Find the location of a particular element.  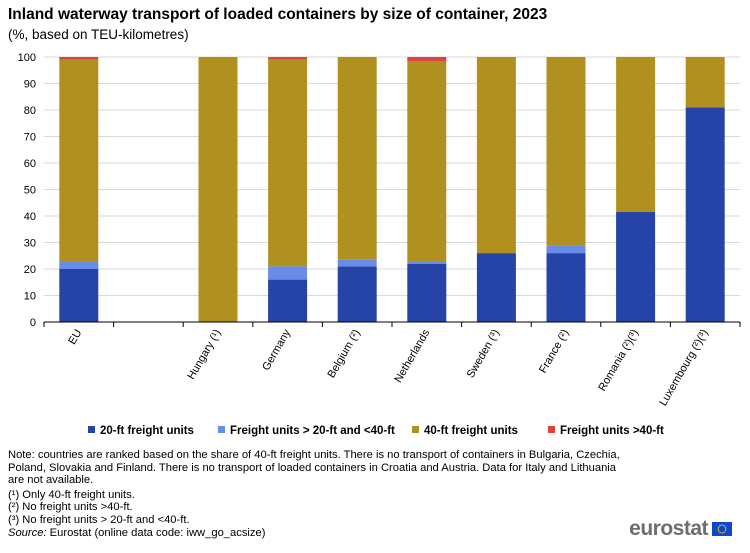

y-tick-label: 50 is located at coordinates (30, 191).